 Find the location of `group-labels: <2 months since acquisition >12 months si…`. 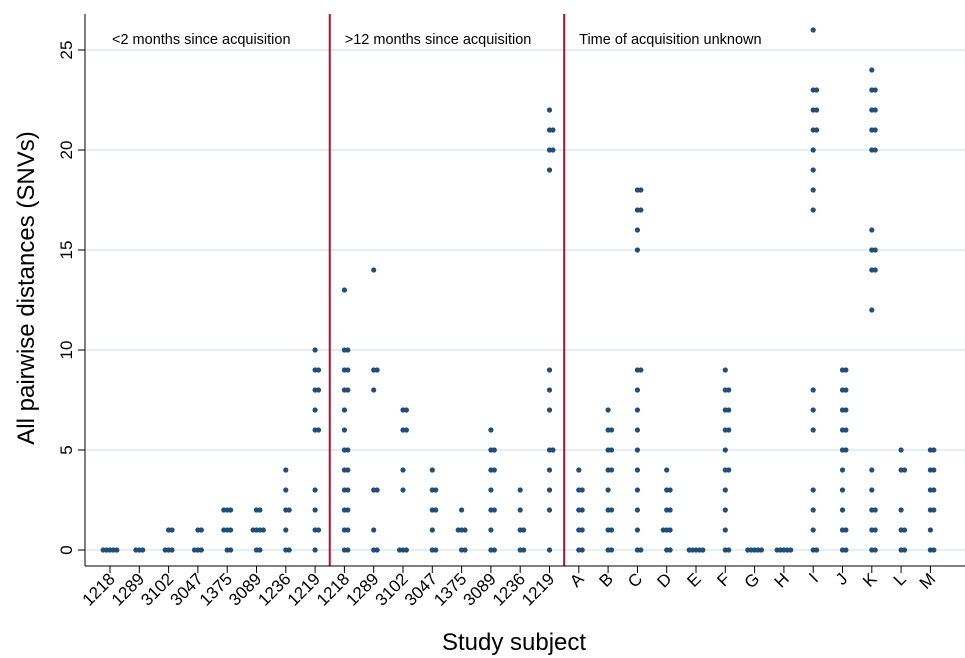

group-labels: <2 months since acquisition >12 months si… is located at coordinates (437, 40).